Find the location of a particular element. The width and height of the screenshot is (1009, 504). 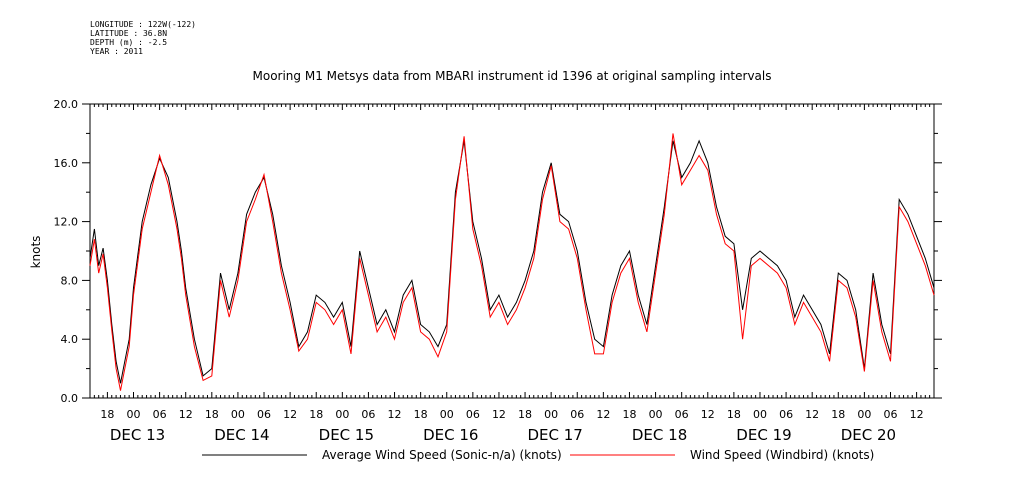

x-day-label: DEC 18 is located at coordinates (659, 435).